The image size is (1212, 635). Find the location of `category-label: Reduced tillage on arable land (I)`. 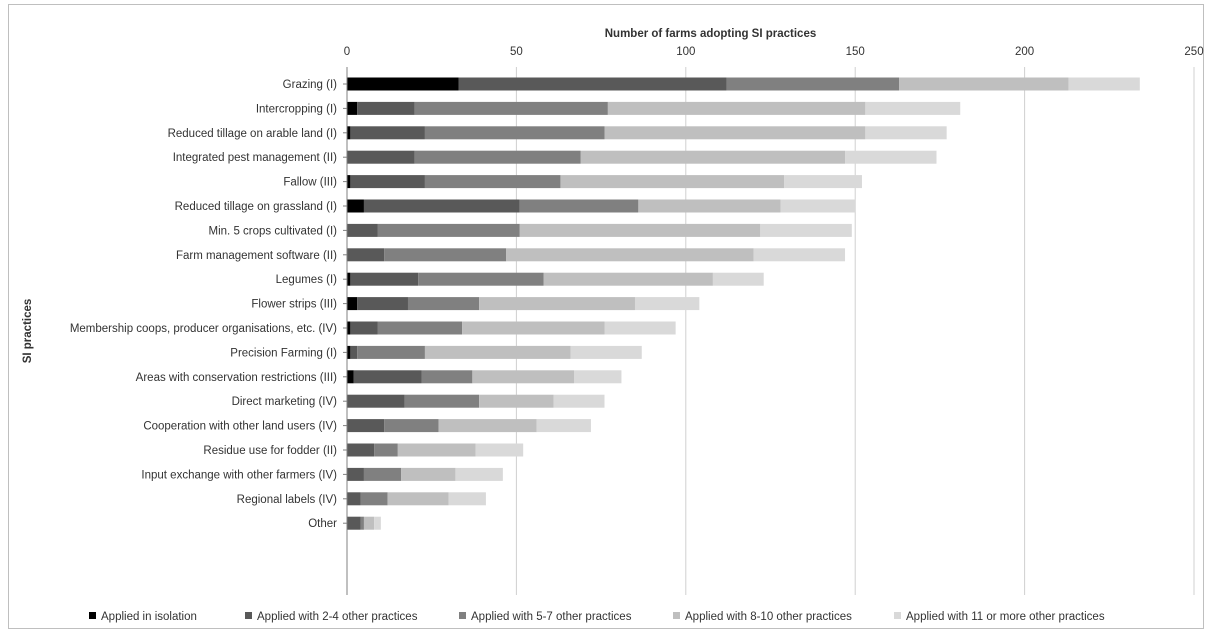

category-label: Reduced tillage on arable land (I) is located at coordinates (253, 134).